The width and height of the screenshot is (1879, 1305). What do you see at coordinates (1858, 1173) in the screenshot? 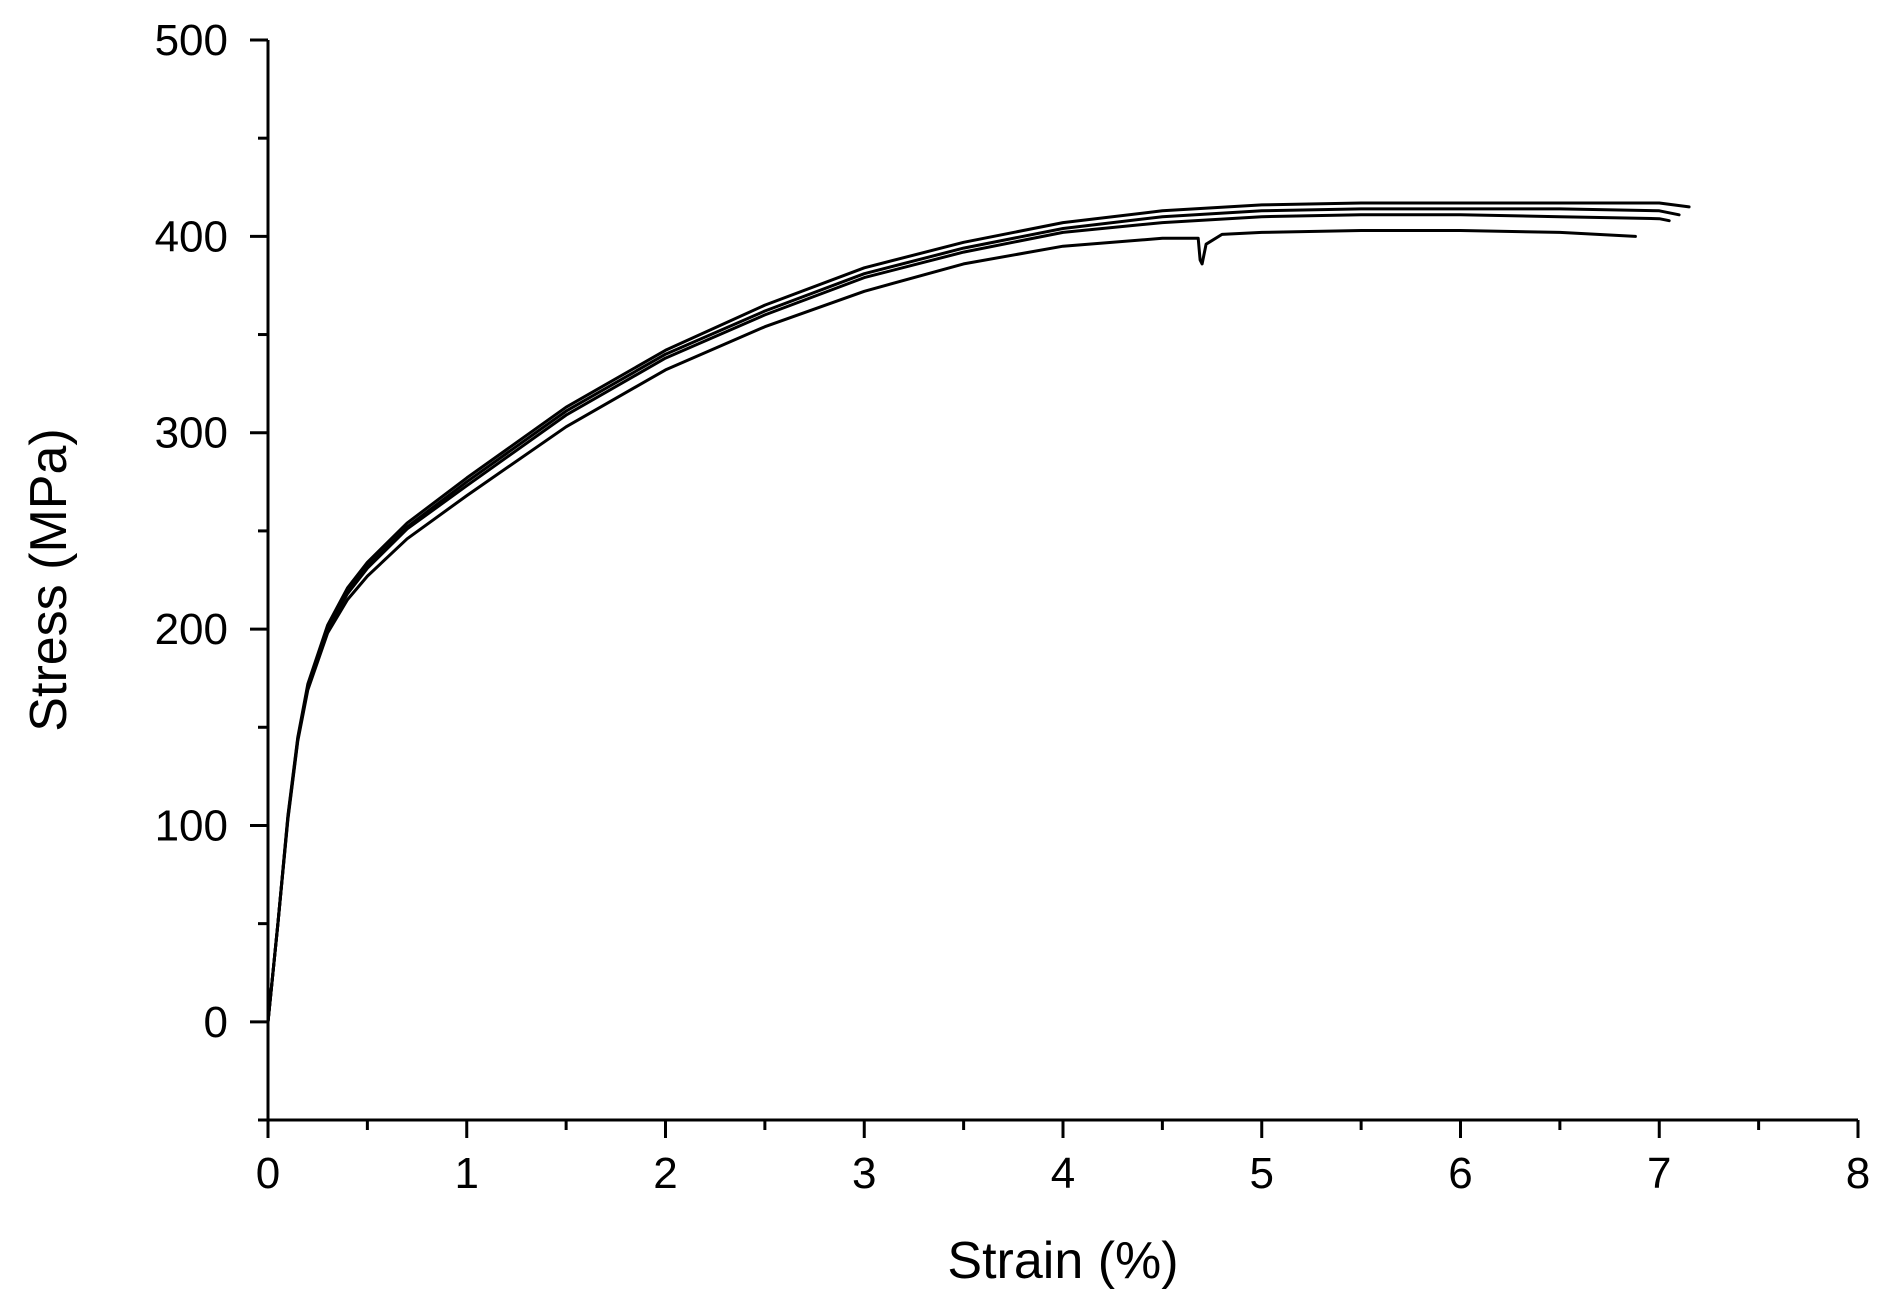
I see `x-tick-label: 8` at bounding box center [1858, 1173].